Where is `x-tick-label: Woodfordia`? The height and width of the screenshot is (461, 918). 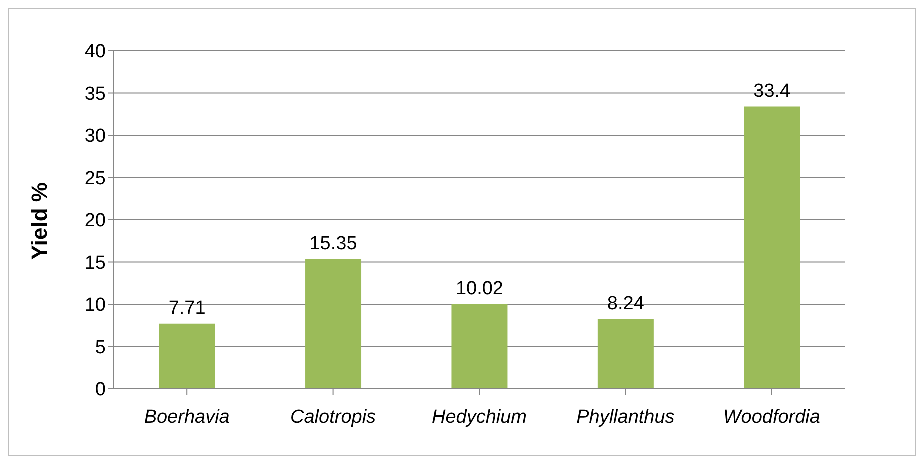
x-tick-label: Woodfordia is located at coordinates (771, 417).